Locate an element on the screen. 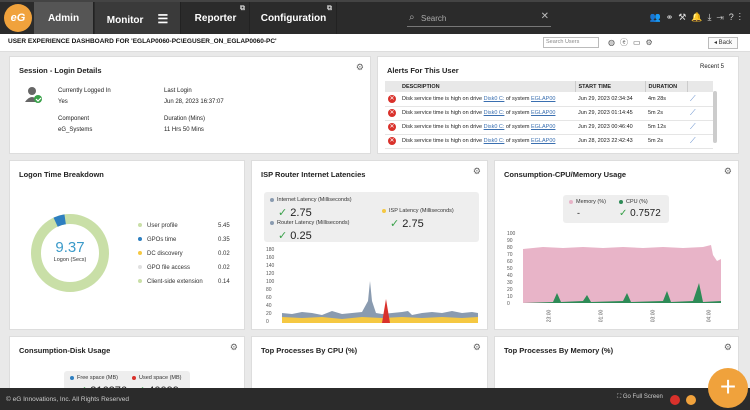 The height and width of the screenshot is (410, 750). last-login-label: Last Login is located at coordinates (178, 91).